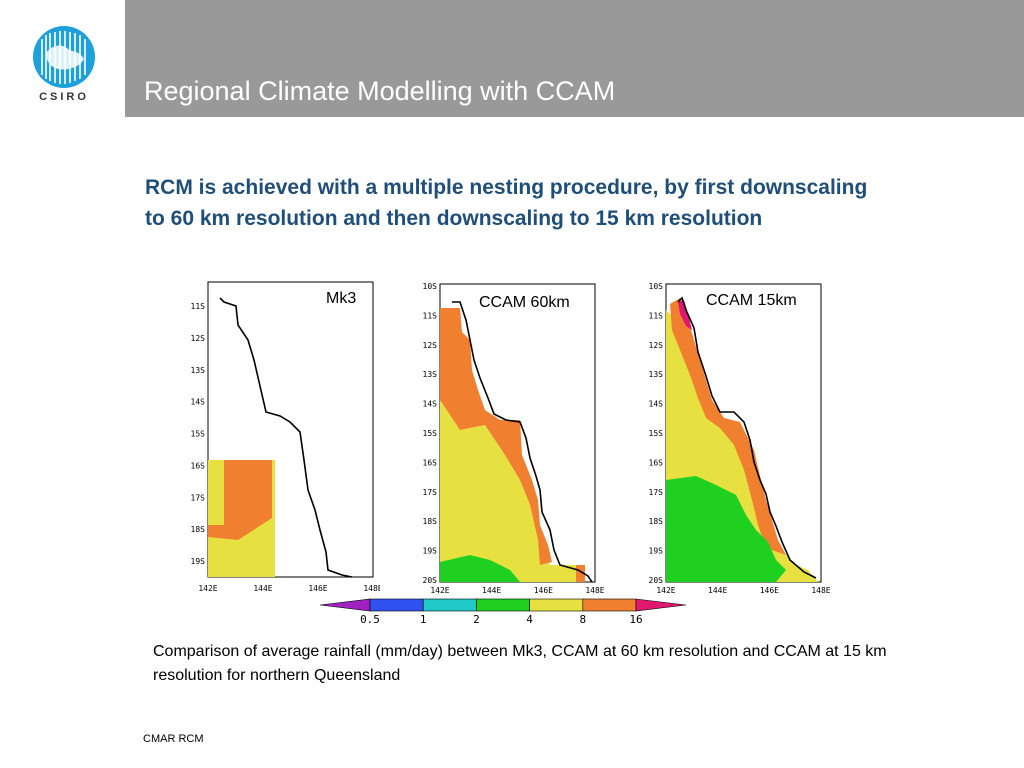 The image size is (1024, 768). Describe the element at coordinates (524, 303) in the screenshot. I see `panel-label-ccam60: CCAM 60km` at that location.